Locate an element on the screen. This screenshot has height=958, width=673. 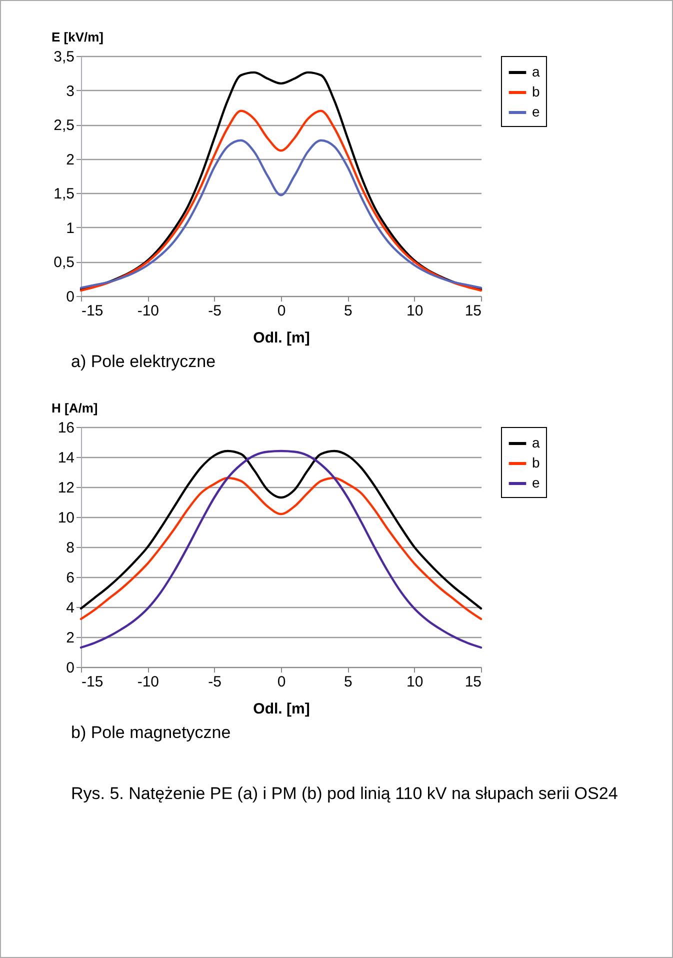
y-tick-label: 2,5 is located at coordinates (64, 125).